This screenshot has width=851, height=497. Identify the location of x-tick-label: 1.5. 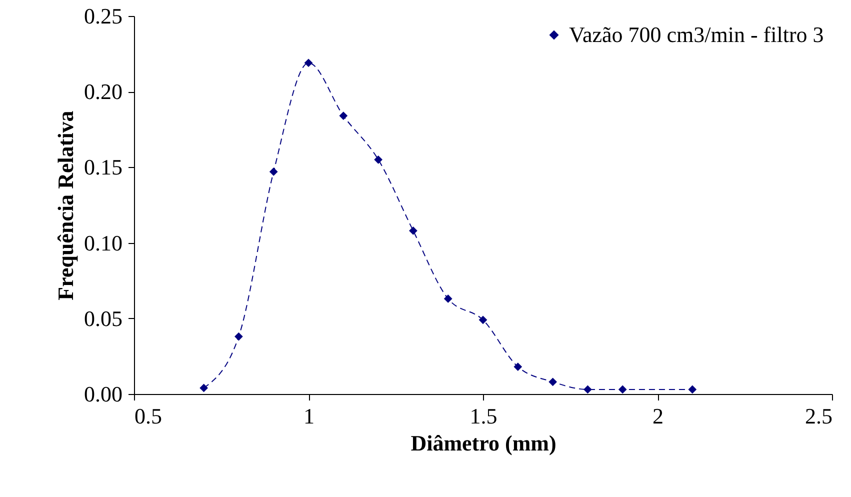
(484, 416).